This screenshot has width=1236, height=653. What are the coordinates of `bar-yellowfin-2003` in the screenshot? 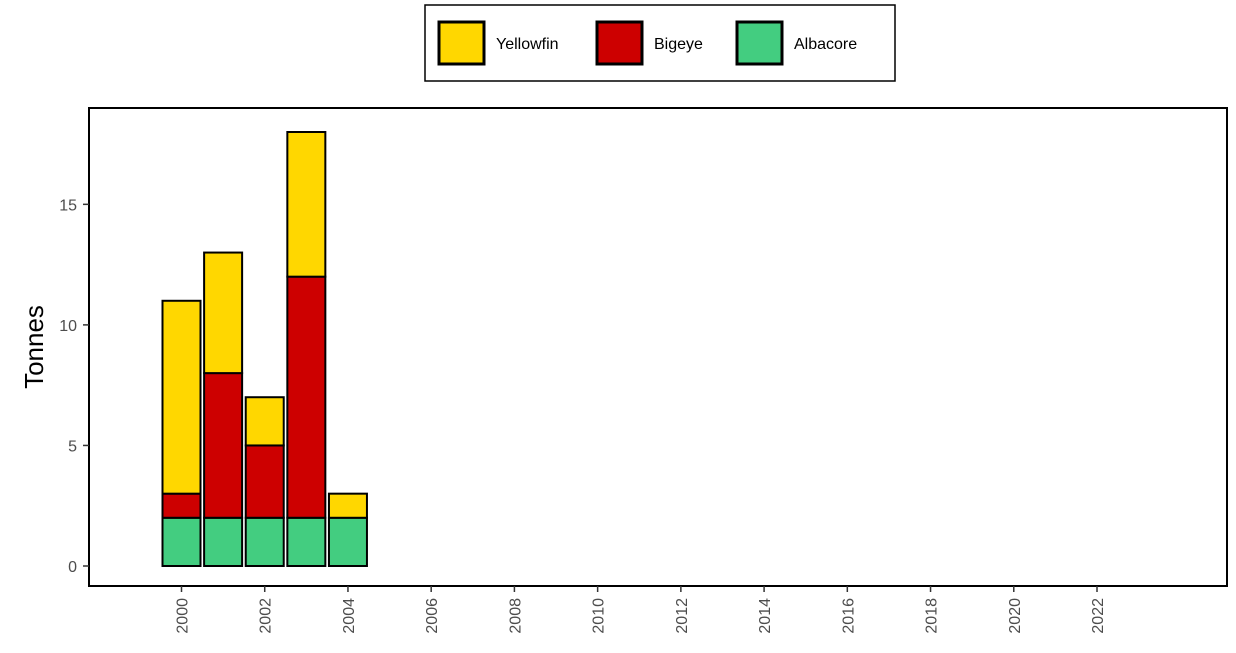 It's located at (306, 204).